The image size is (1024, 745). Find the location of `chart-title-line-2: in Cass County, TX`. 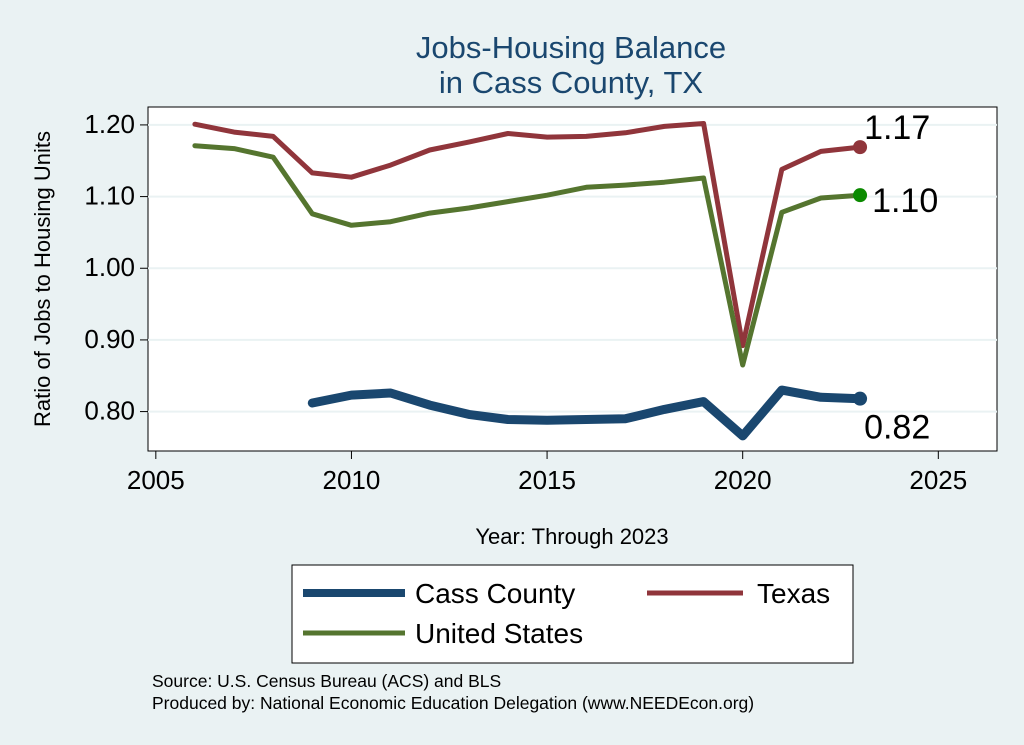

chart-title-line-2: in Cass County, TX is located at coordinates (571, 82).